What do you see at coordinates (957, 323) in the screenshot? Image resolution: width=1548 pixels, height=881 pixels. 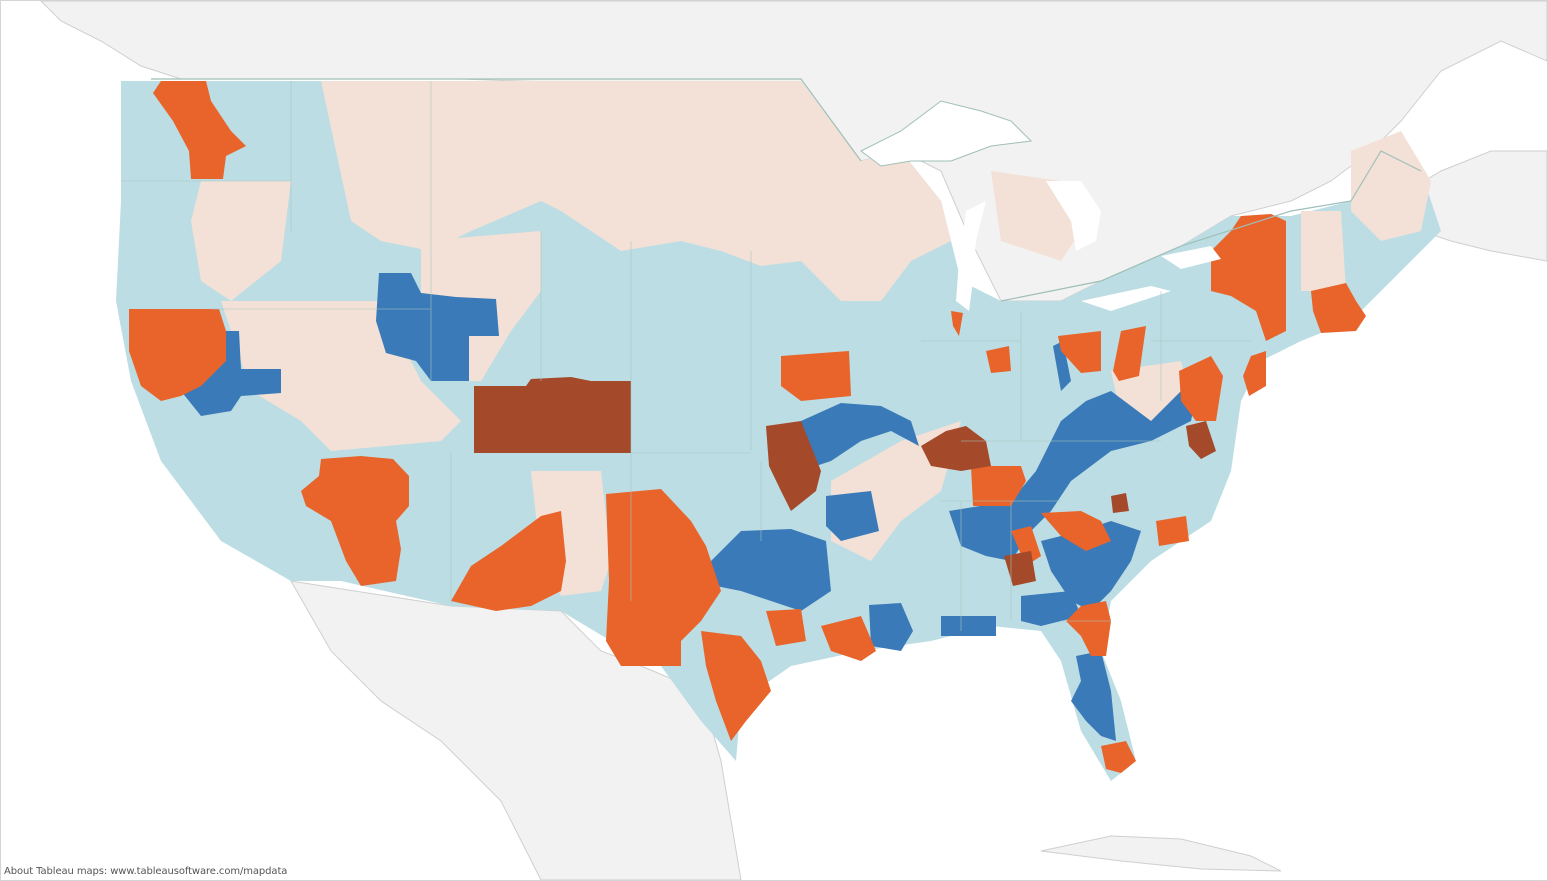 I see `region-orange-chicago` at bounding box center [957, 323].